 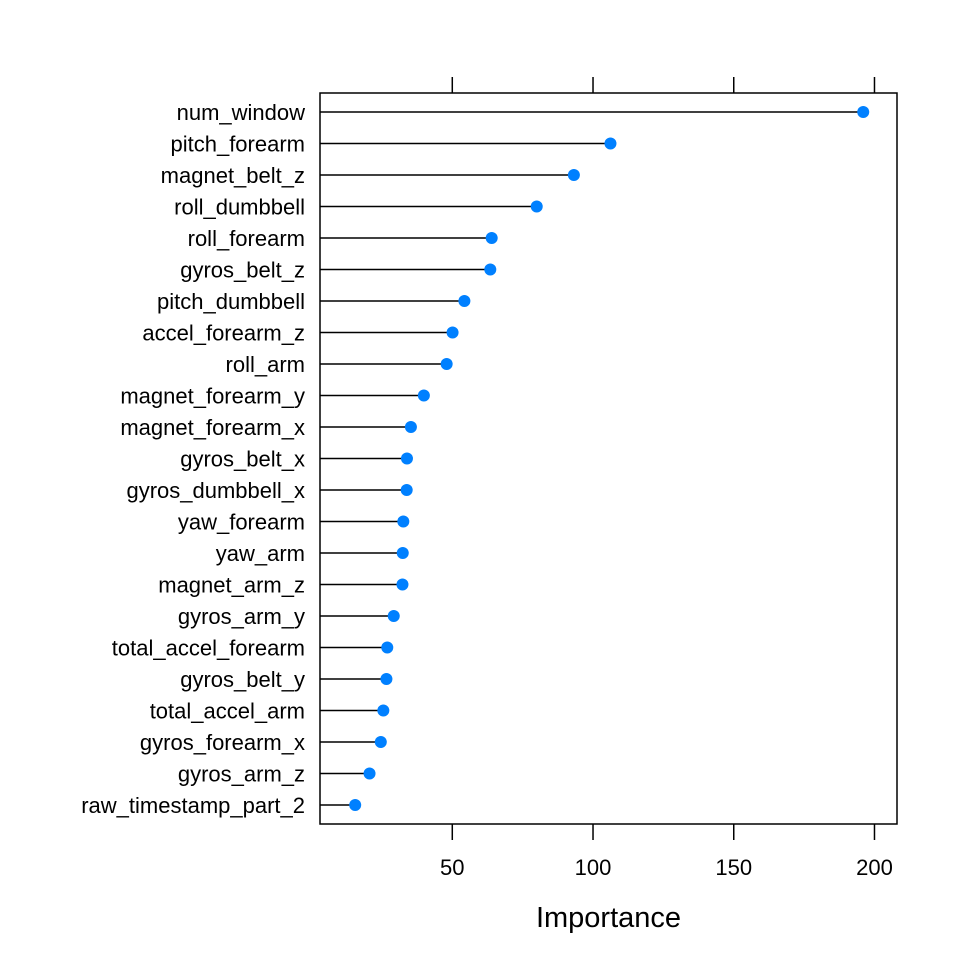 I want to click on x-tick-label: 150, so click(x=733, y=867).